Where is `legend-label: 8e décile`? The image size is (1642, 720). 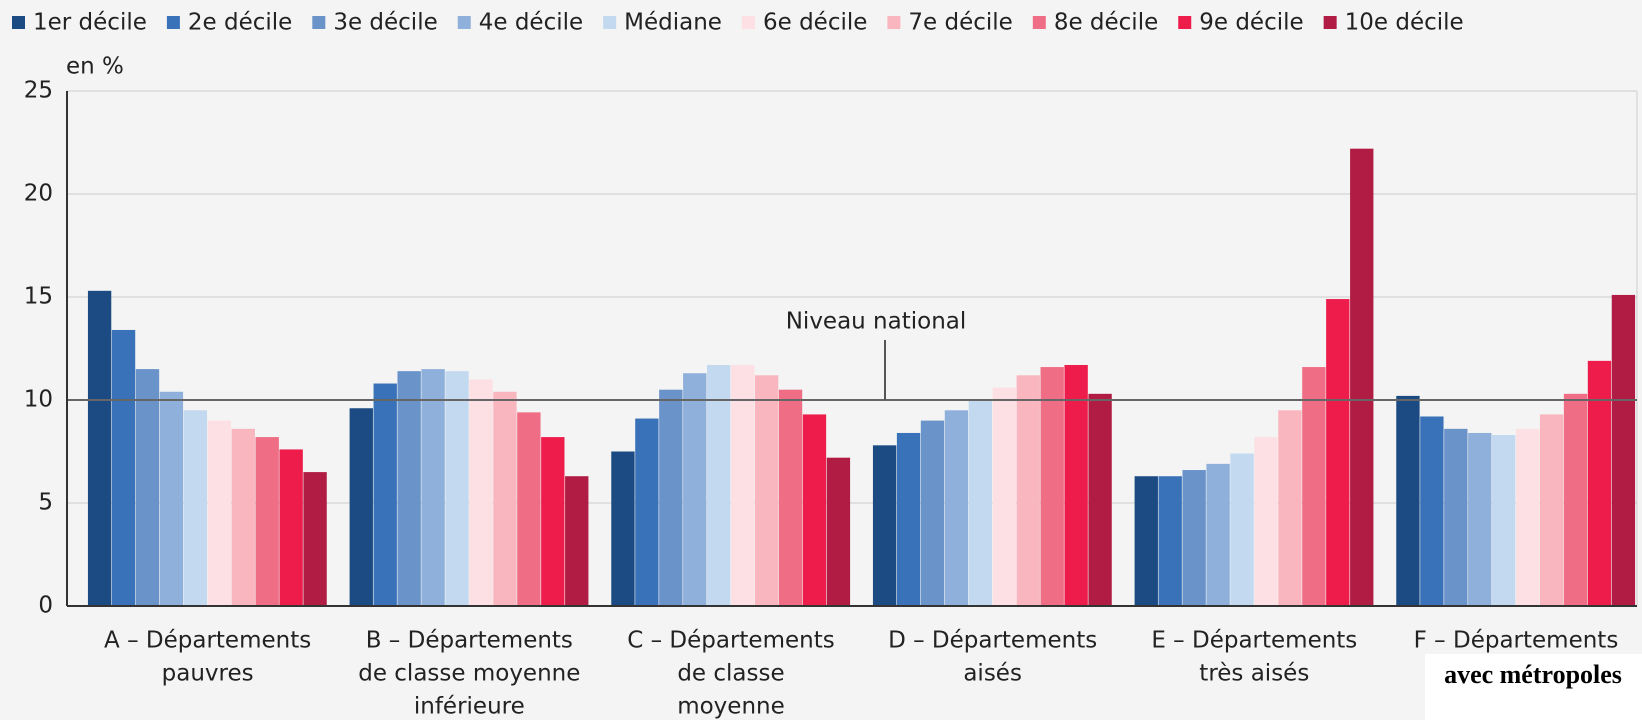 legend-label: 8e décile is located at coordinates (1106, 23).